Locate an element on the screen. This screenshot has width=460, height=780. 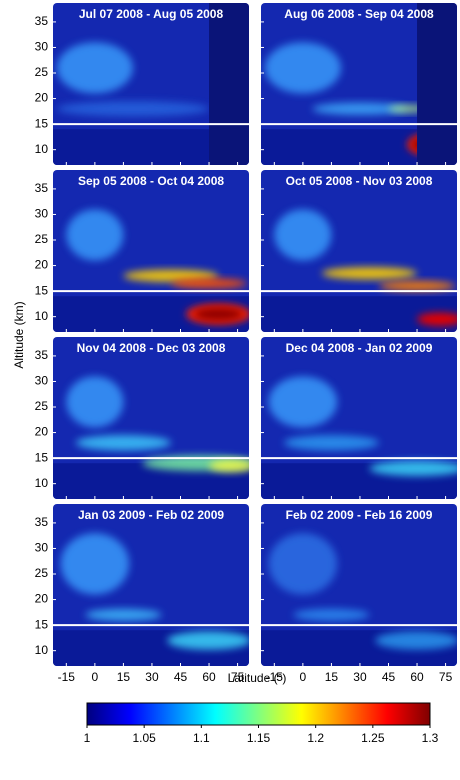
colorbar-tick-label: 1 is located at coordinates (87, 738).